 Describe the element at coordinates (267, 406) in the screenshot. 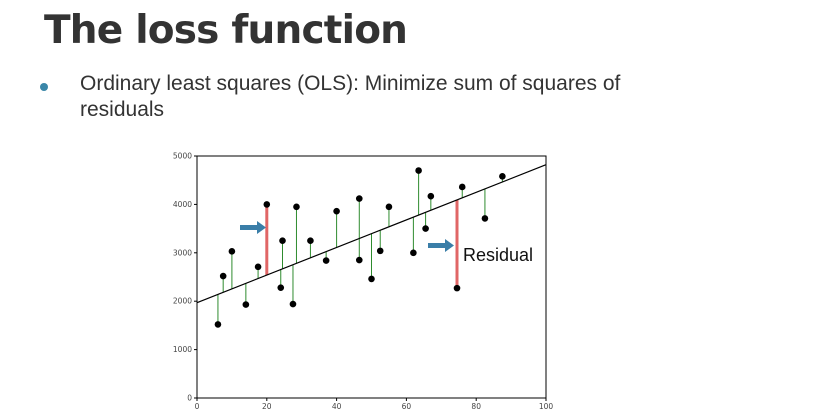

I see `x-tick-label: 20` at that location.